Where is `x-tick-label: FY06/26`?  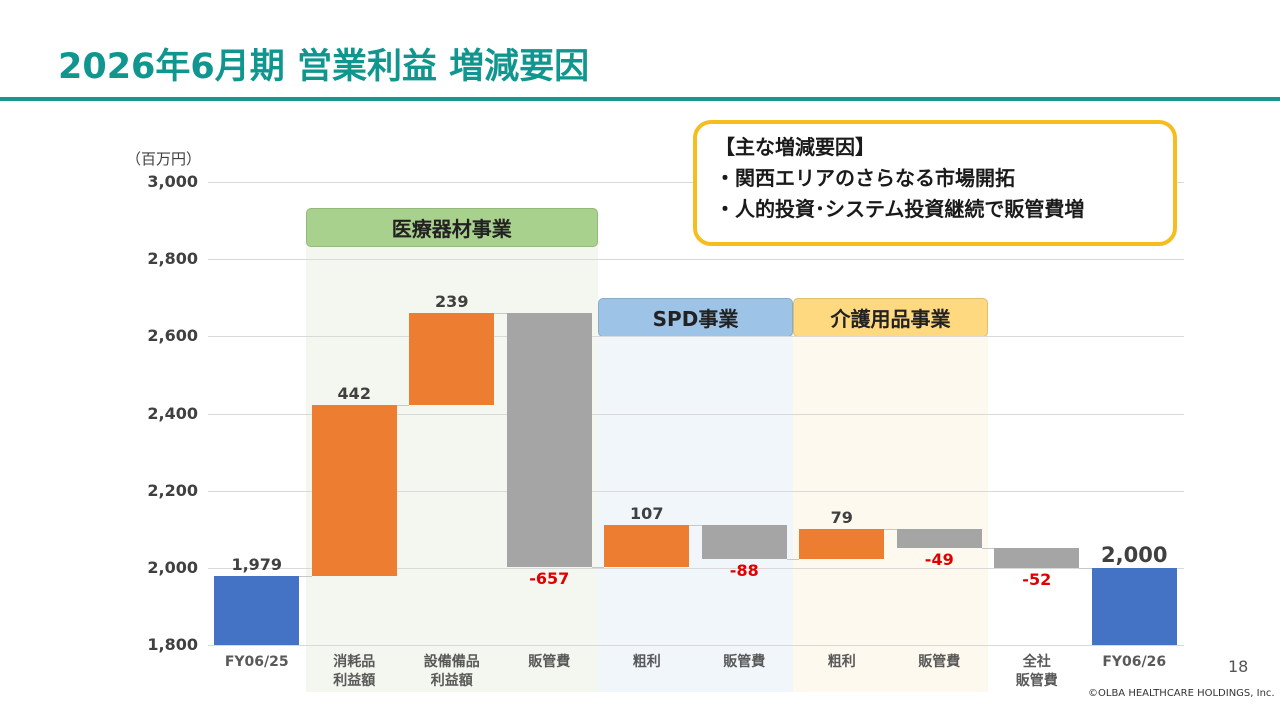
x-tick-label: FY06/26 is located at coordinates (1134, 662).